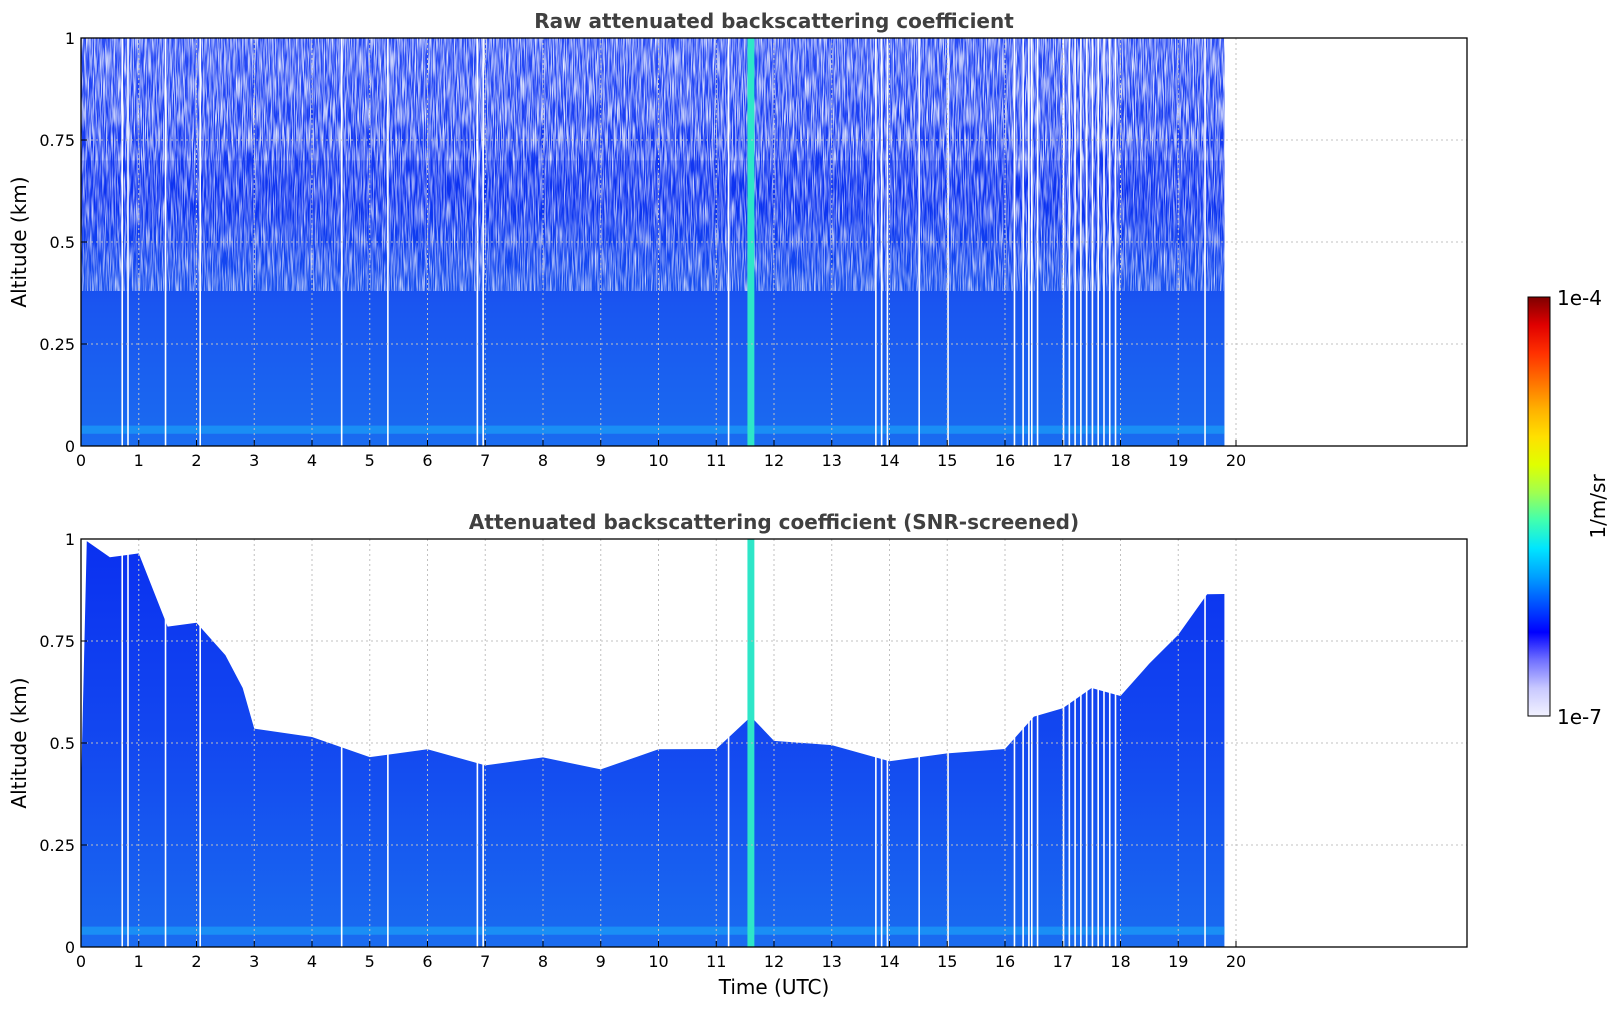 Image resolution: width=1621 pixels, height=1020 pixels. I want to click on x-tick-label: 18, so click(1120, 460).